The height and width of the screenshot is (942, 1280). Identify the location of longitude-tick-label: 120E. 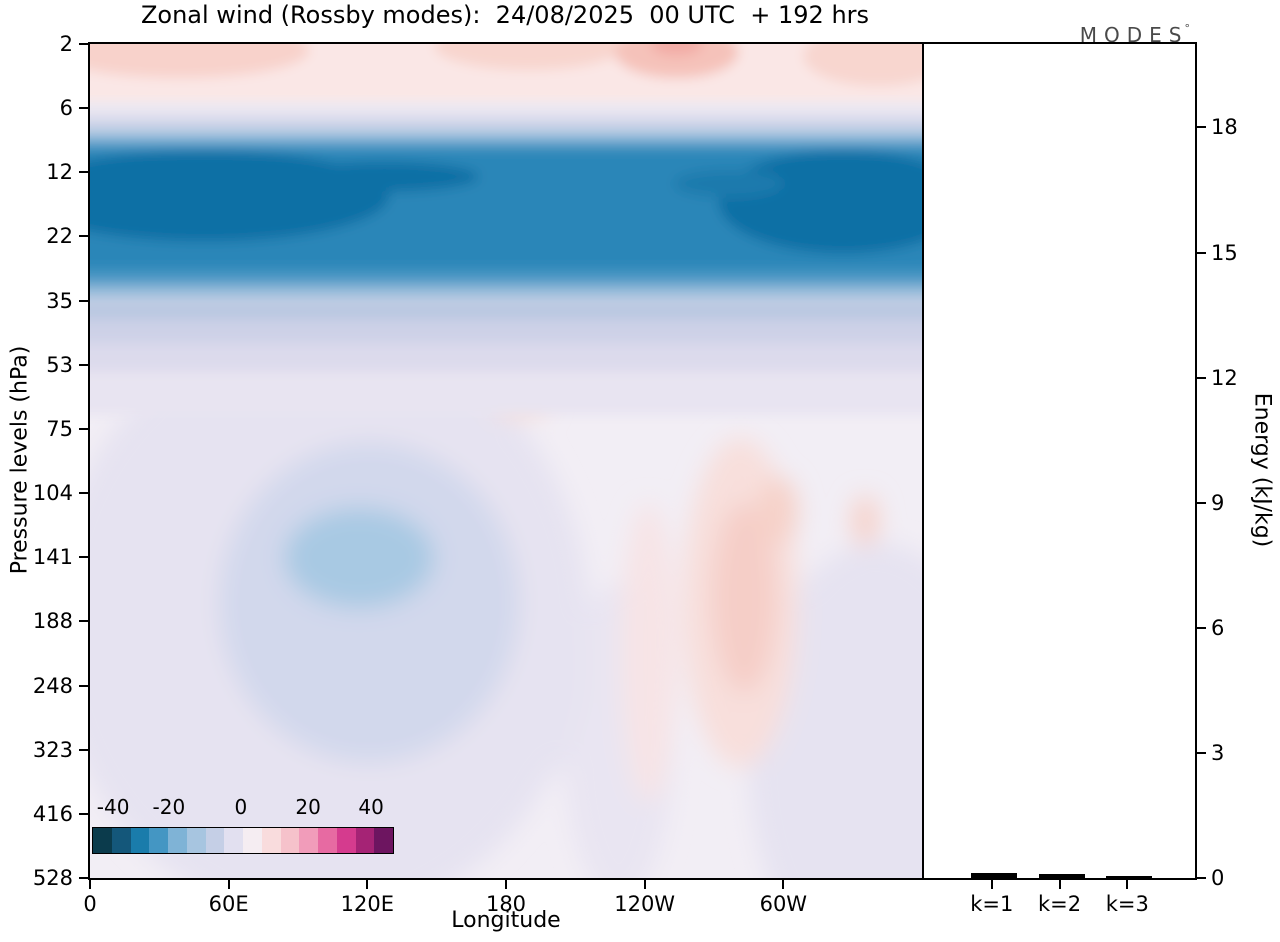
(367, 904).